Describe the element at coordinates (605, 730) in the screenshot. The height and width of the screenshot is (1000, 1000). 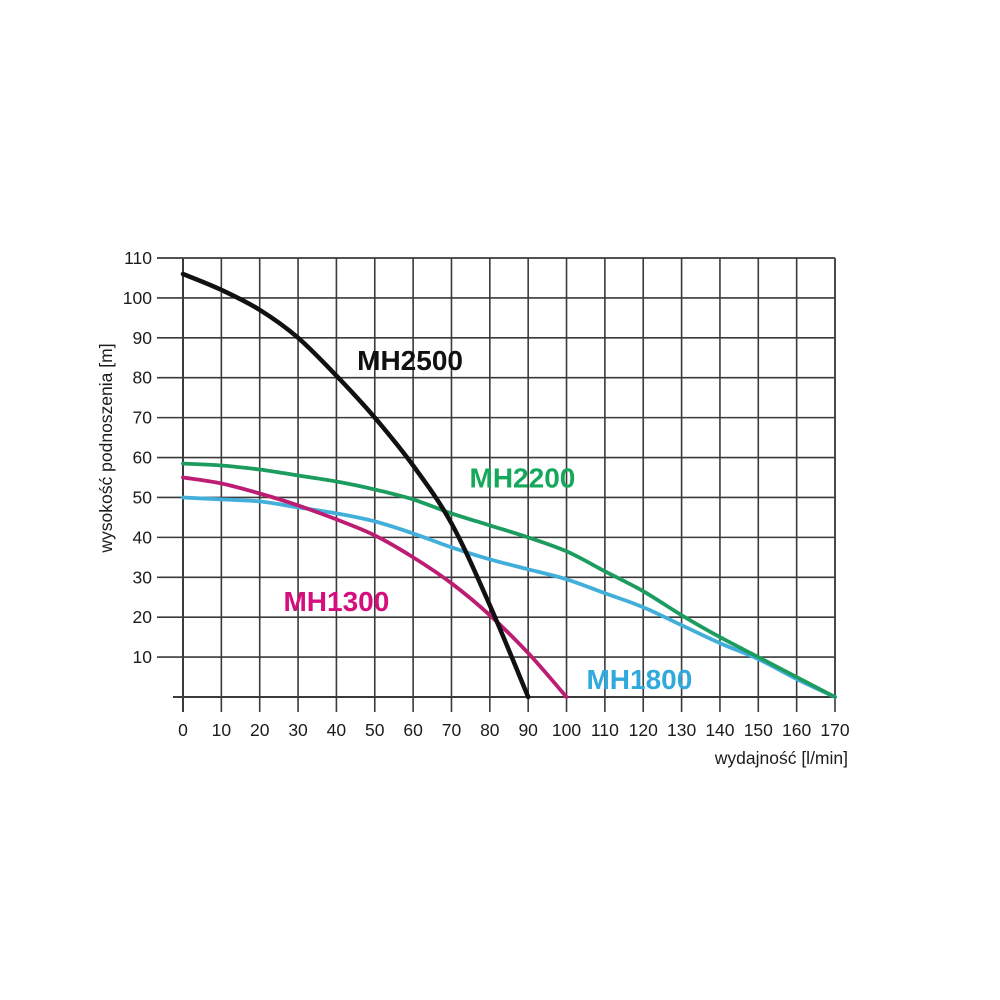
I see `x-tick-label: 110` at that location.